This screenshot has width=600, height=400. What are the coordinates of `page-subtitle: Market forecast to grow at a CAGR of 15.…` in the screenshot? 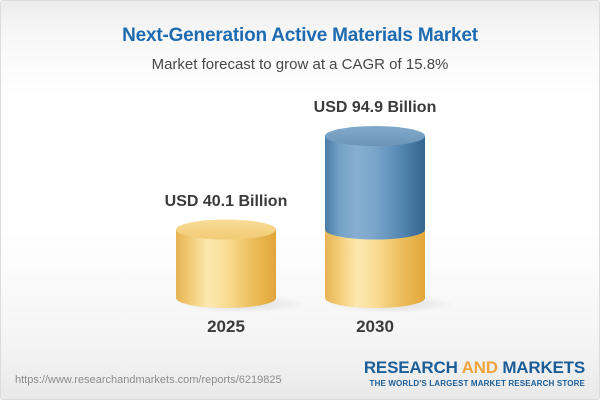 It's located at (300, 64).